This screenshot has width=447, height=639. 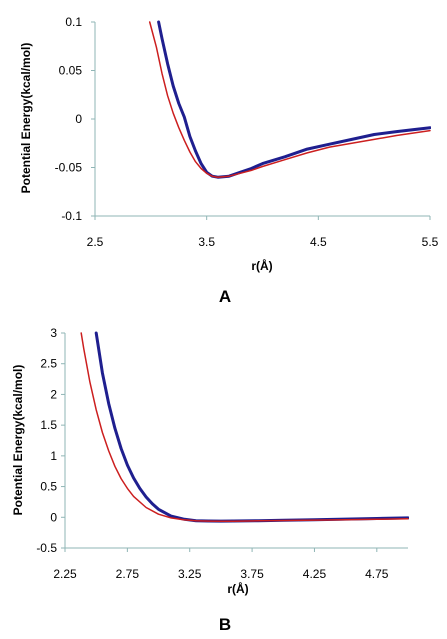 What do you see at coordinates (53, 394) in the screenshot?
I see `y-tick-label: 2` at bounding box center [53, 394].